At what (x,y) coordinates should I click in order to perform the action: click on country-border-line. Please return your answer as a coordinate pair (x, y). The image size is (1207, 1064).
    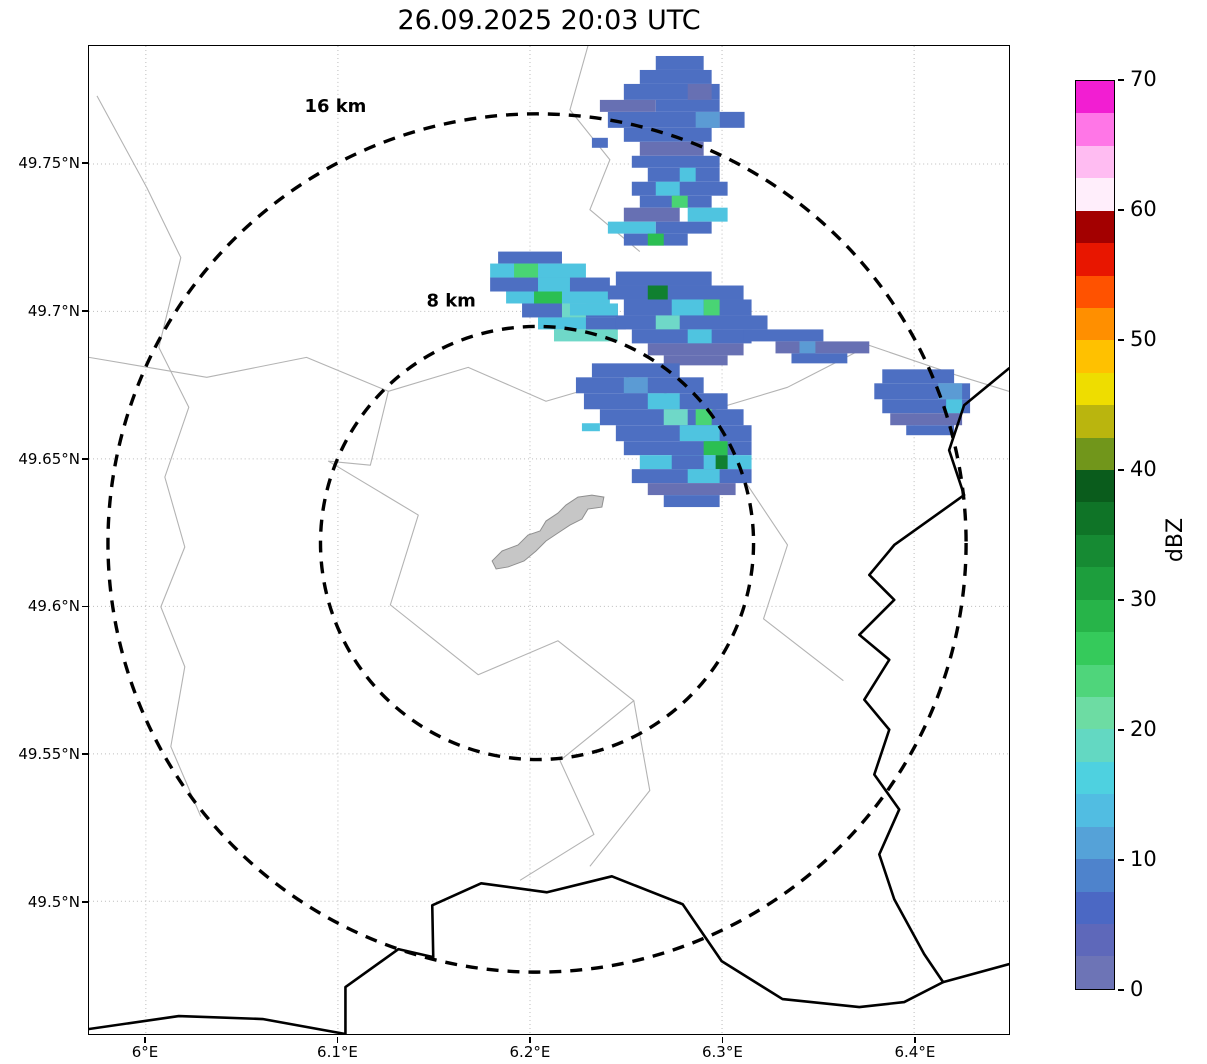
    Looking at the image, I should click on (517, 954).